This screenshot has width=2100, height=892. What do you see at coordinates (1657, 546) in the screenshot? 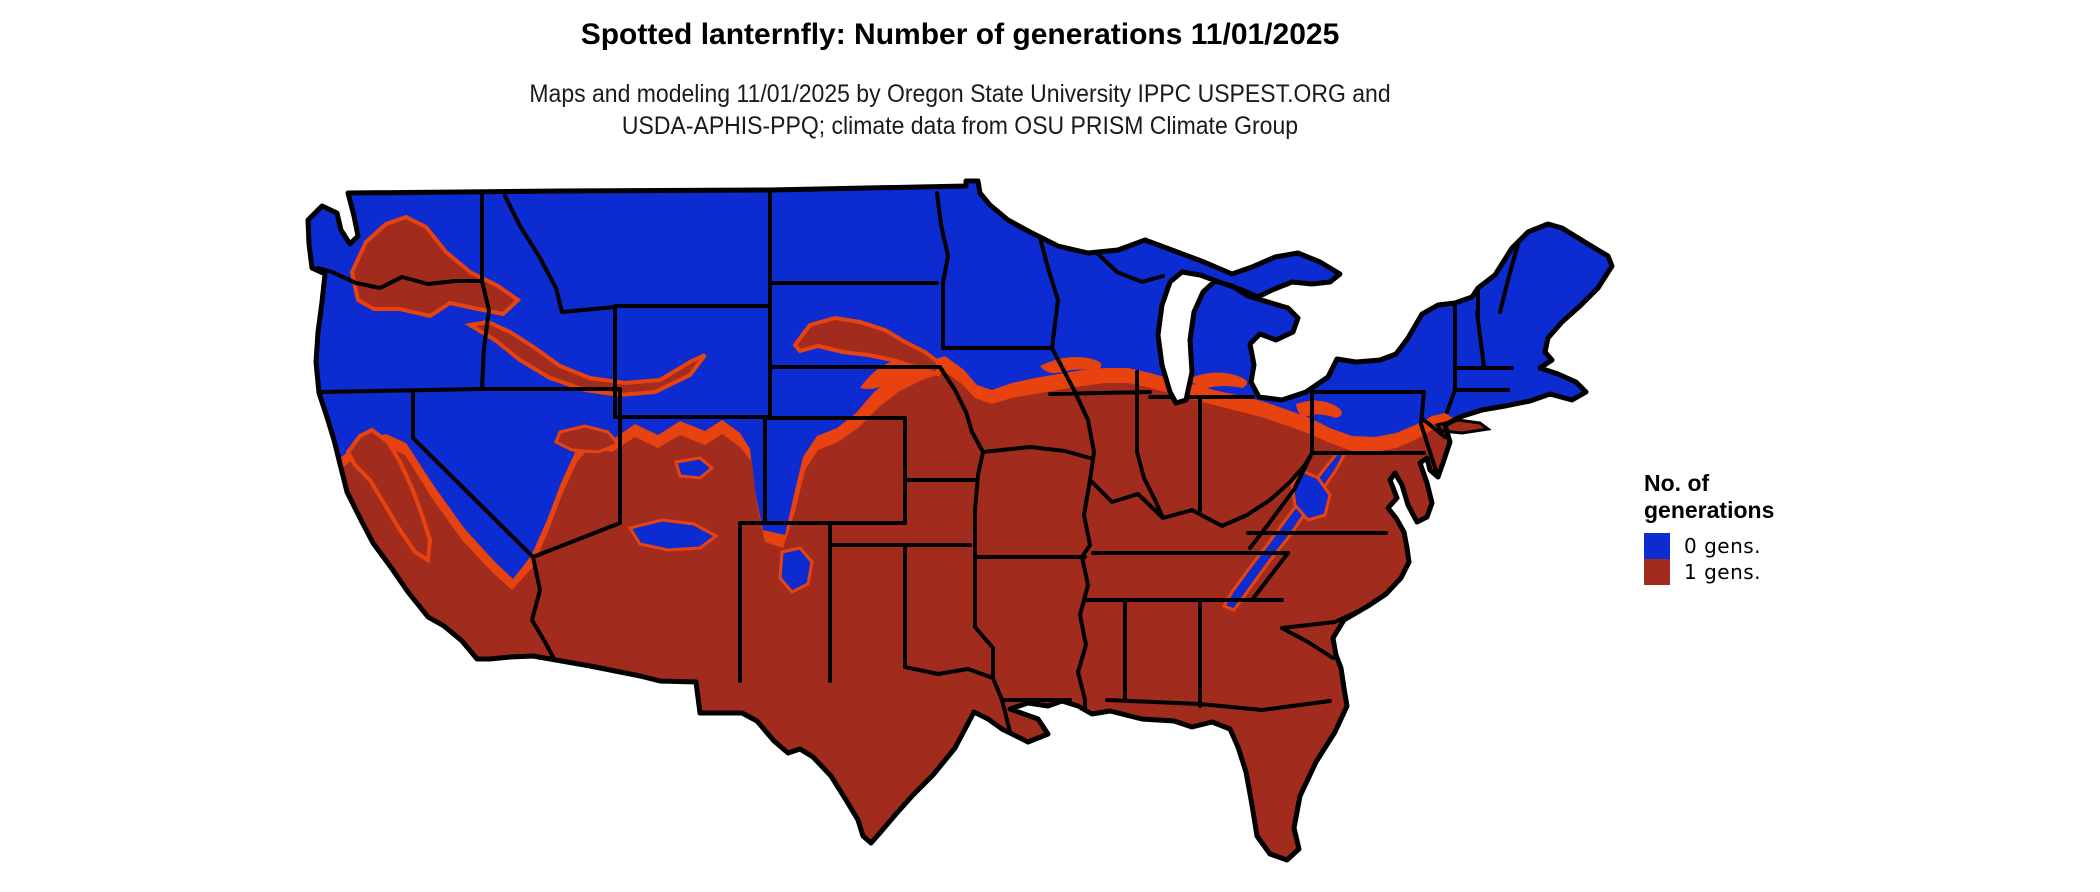
I see `legend-swatch-0-gens` at bounding box center [1657, 546].